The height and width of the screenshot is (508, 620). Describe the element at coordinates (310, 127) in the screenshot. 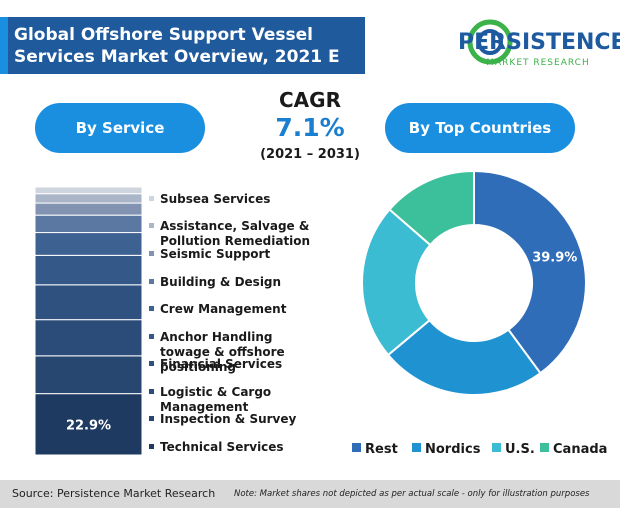

I see `cagr-value: 7.1%` at that location.